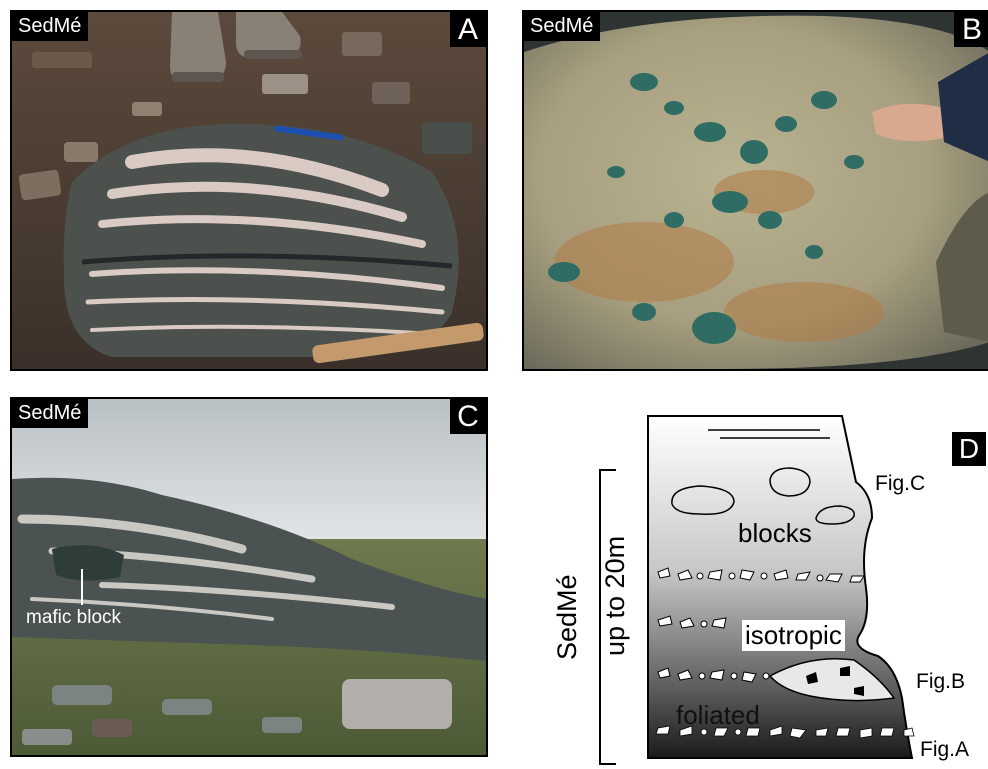 This screenshot has width=988, height=769. Describe the element at coordinates (468, 29) in the screenshot. I see `panel-letter: A` at that location.